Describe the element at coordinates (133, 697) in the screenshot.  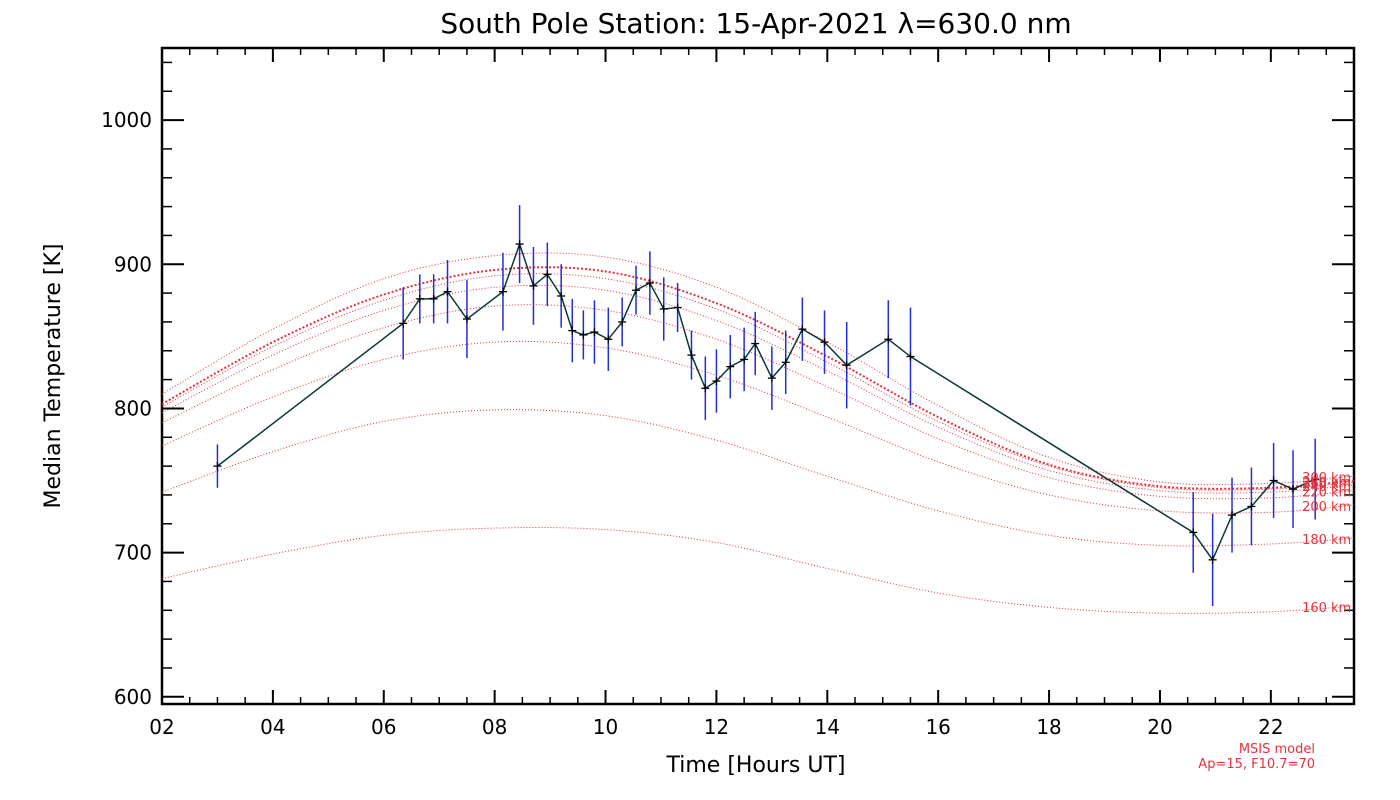
I see `y-tick-label-0: 600` at that location.